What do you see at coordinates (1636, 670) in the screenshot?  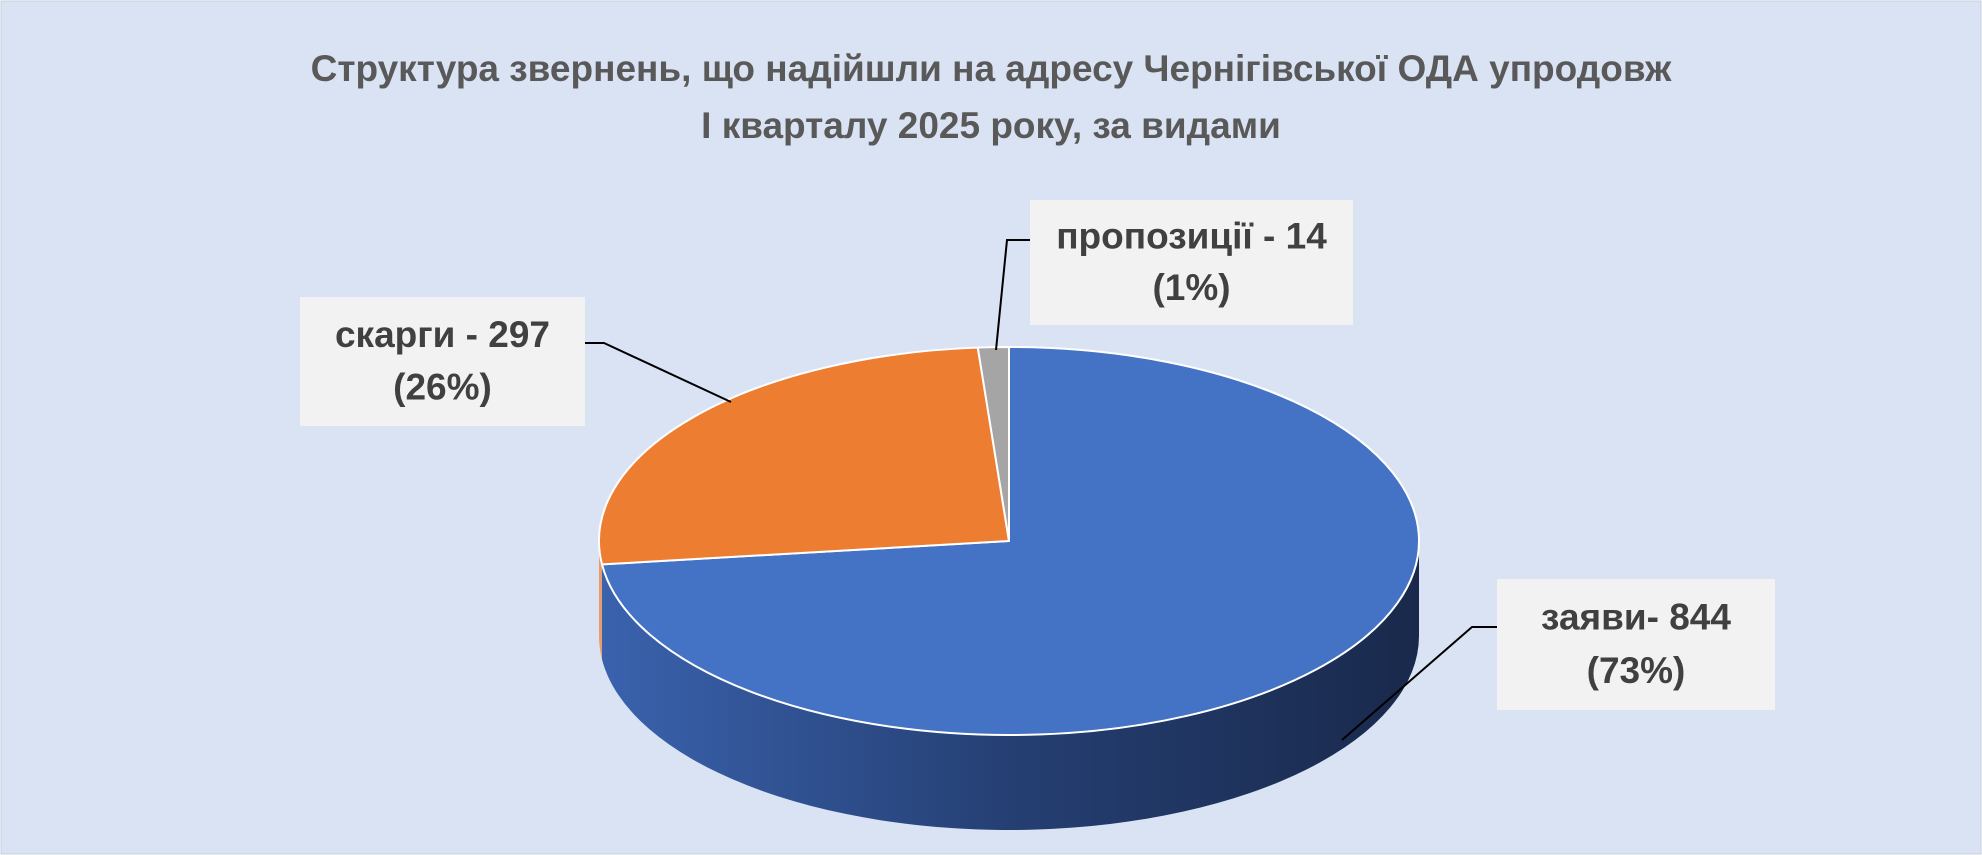 I see `data-label: (73%)` at bounding box center [1636, 670].